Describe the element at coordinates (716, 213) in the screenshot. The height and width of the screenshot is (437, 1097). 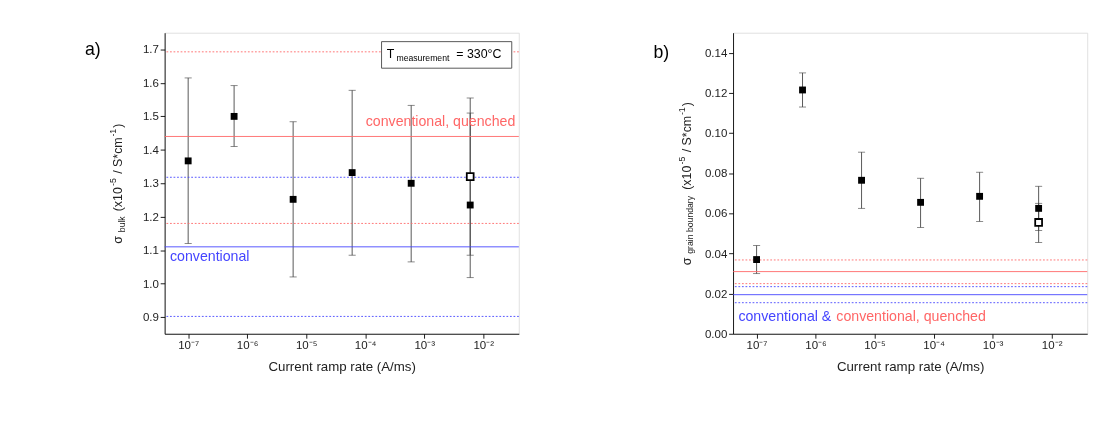
I see `y-tick-label: 0.06` at that location.